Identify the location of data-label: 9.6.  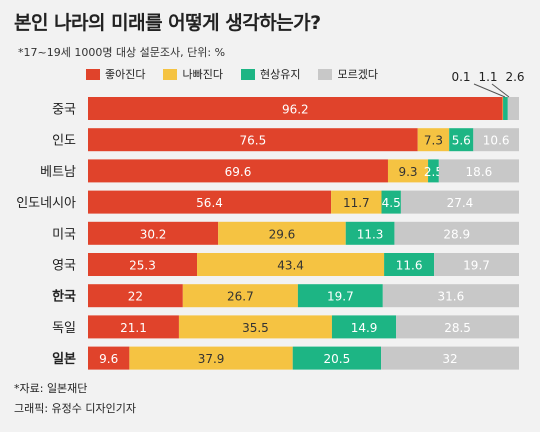
(108, 359).